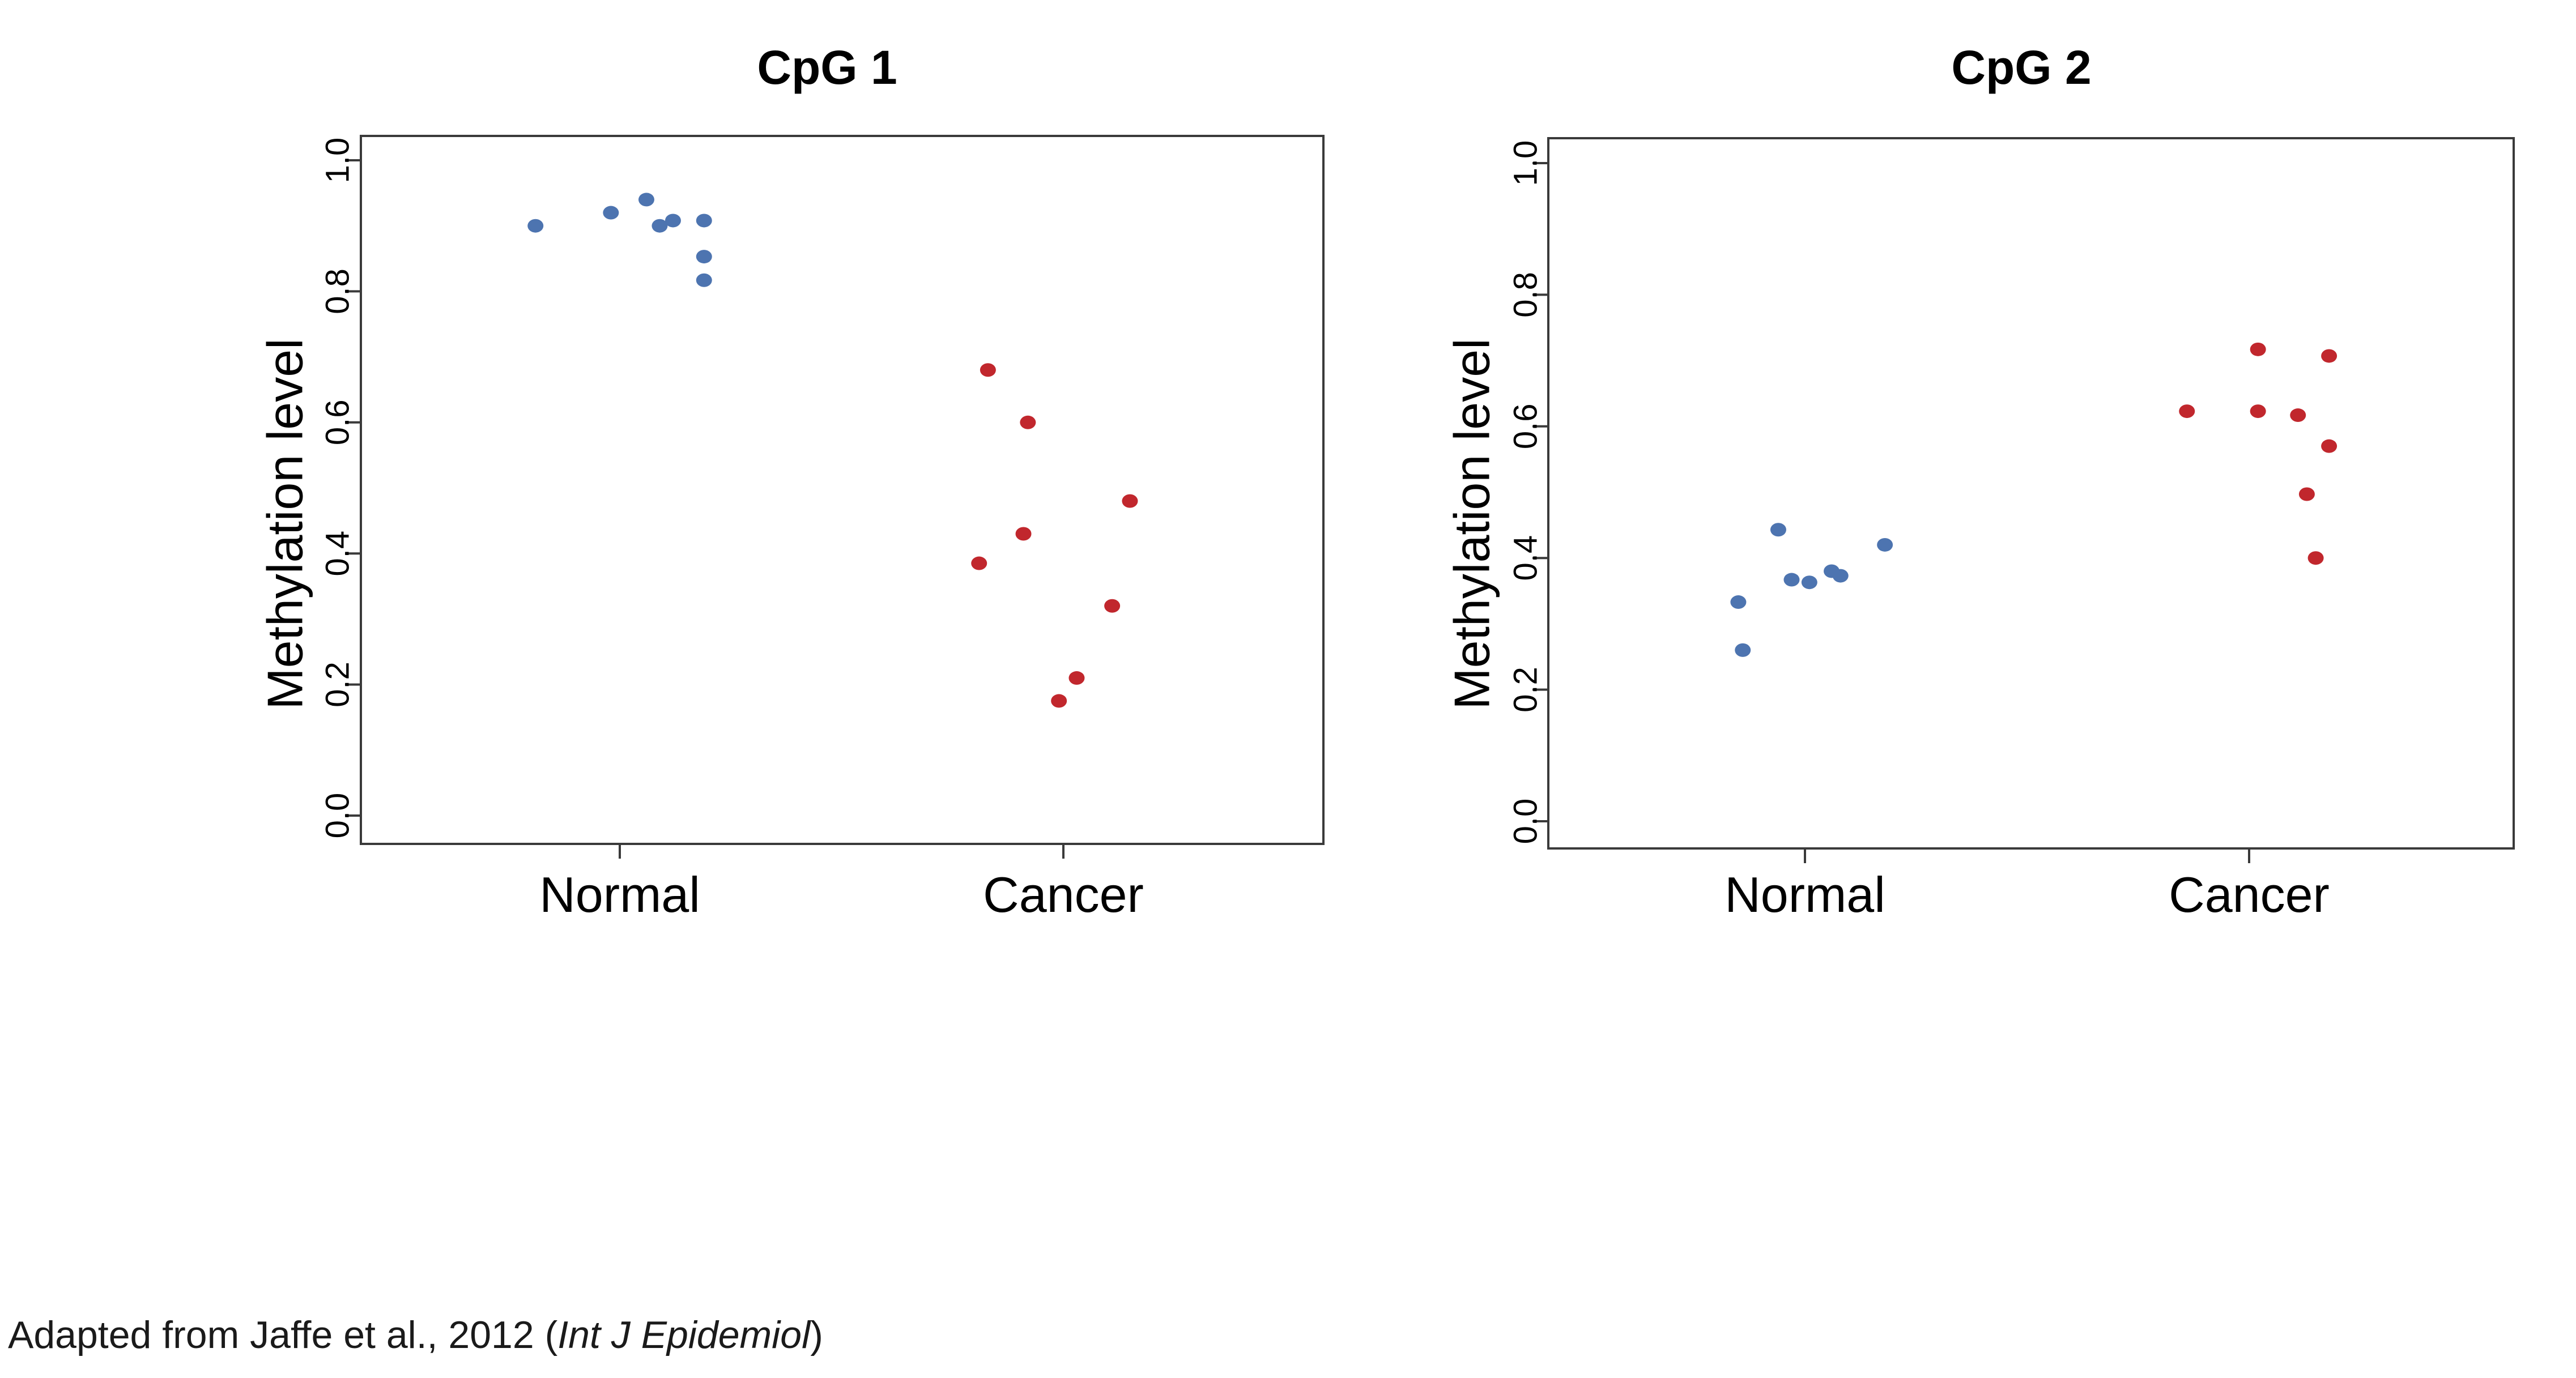 This screenshot has height=1378, width=2576. What do you see at coordinates (283, 1334) in the screenshot?
I see `caption-prefix: Adapted from Jaffe et al., 2012 (` at bounding box center [283, 1334].